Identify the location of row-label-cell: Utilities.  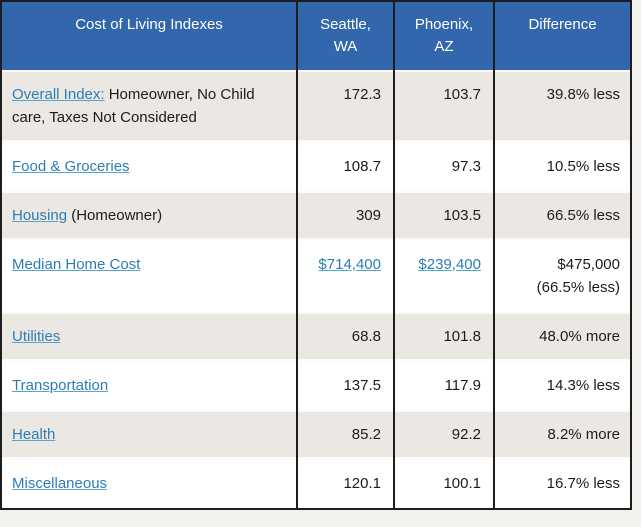
(150, 336).